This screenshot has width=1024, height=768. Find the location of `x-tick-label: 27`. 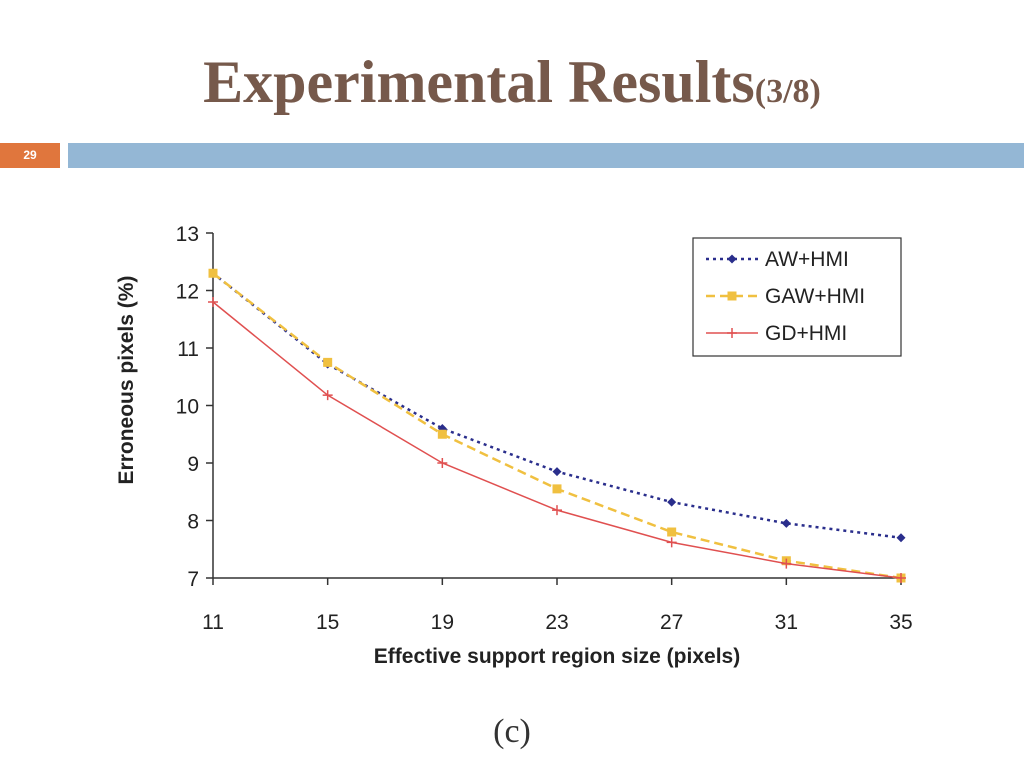

x-tick-label: 27 is located at coordinates (671, 622).